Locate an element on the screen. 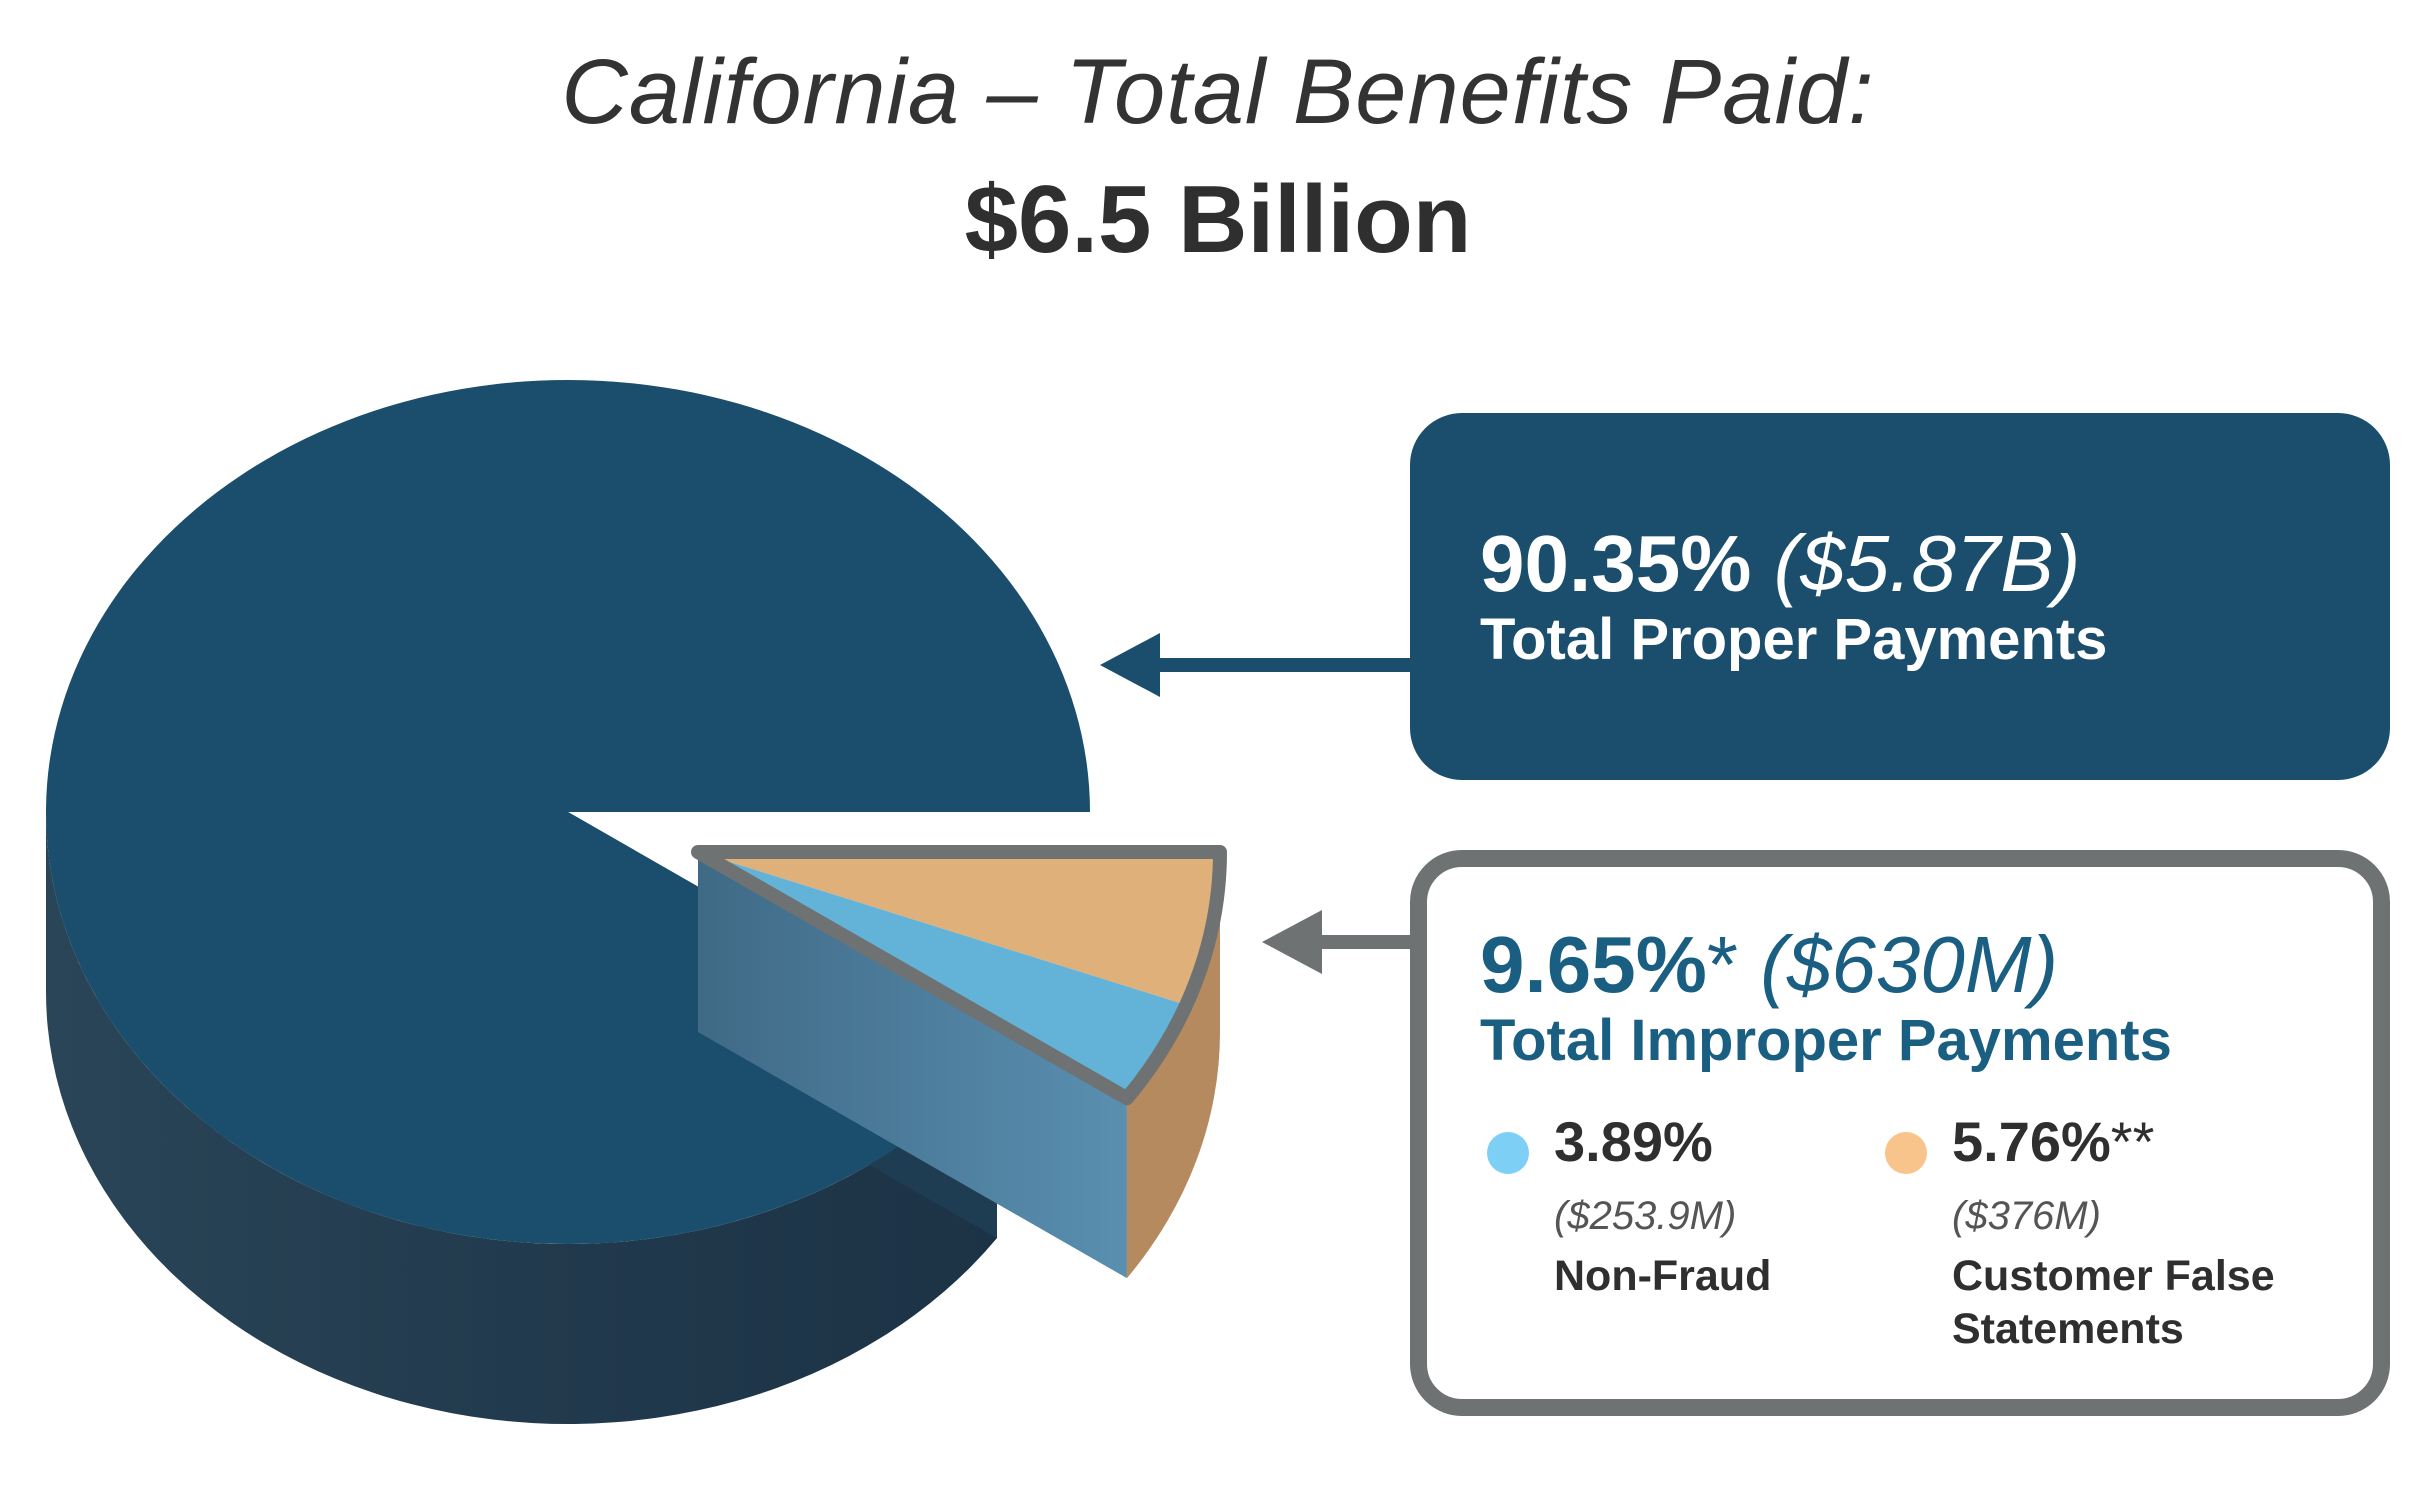 The height and width of the screenshot is (1500, 2436). non-fraud-label: Non-Fraud is located at coordinates (1663, 1276).